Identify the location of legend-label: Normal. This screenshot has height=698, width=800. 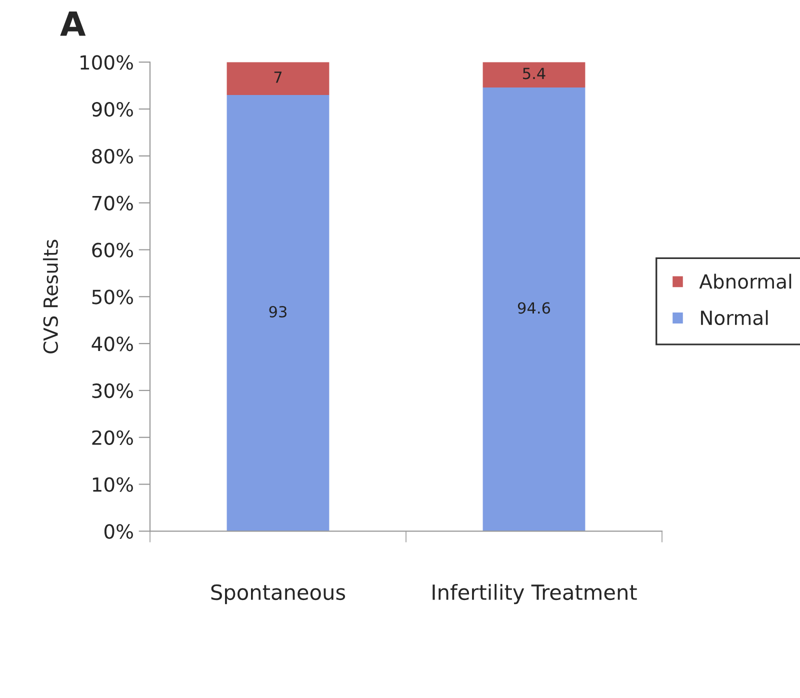
(734, 318).